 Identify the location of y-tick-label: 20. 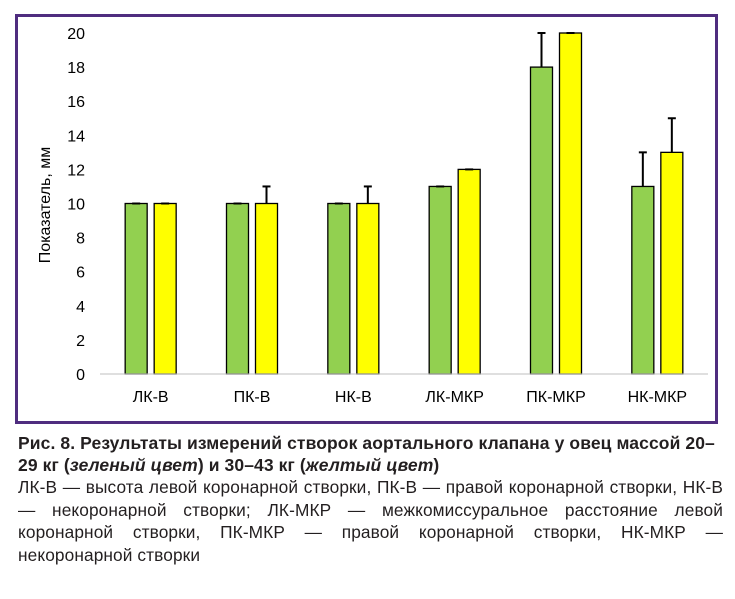
(76, 34).